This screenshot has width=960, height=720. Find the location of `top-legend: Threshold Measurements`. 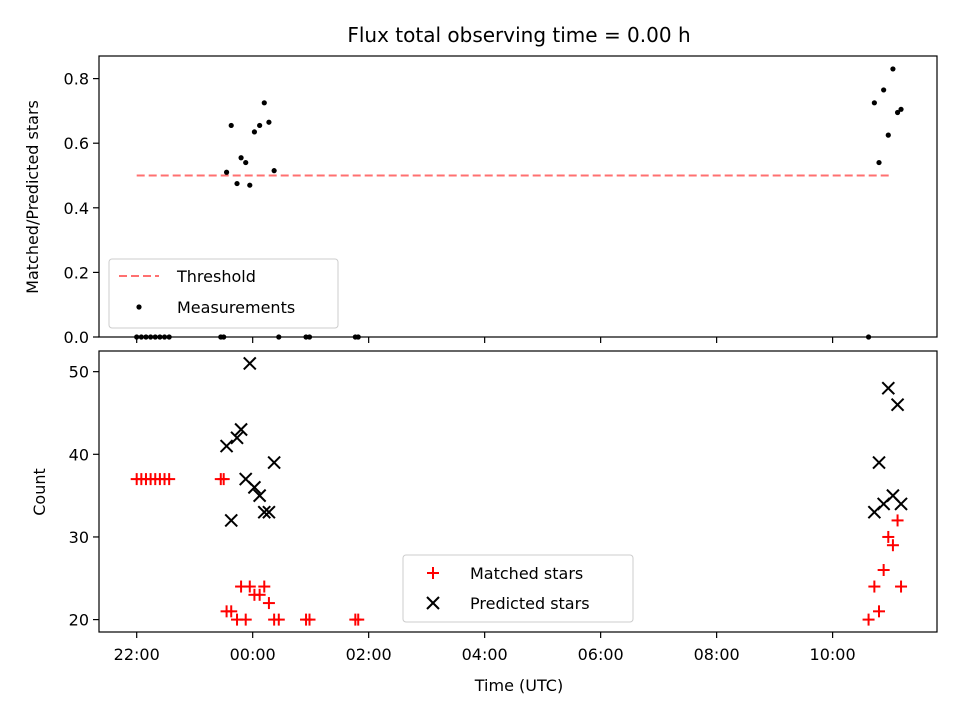

top-legend: Threshold Measurements is located at coordinates (223, 293).